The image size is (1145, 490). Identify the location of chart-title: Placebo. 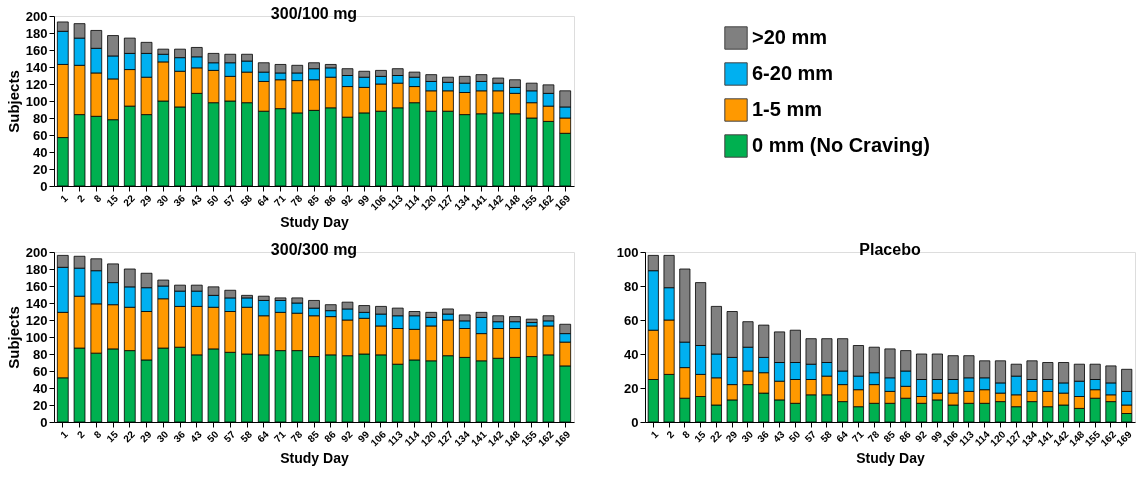
(890, 249).